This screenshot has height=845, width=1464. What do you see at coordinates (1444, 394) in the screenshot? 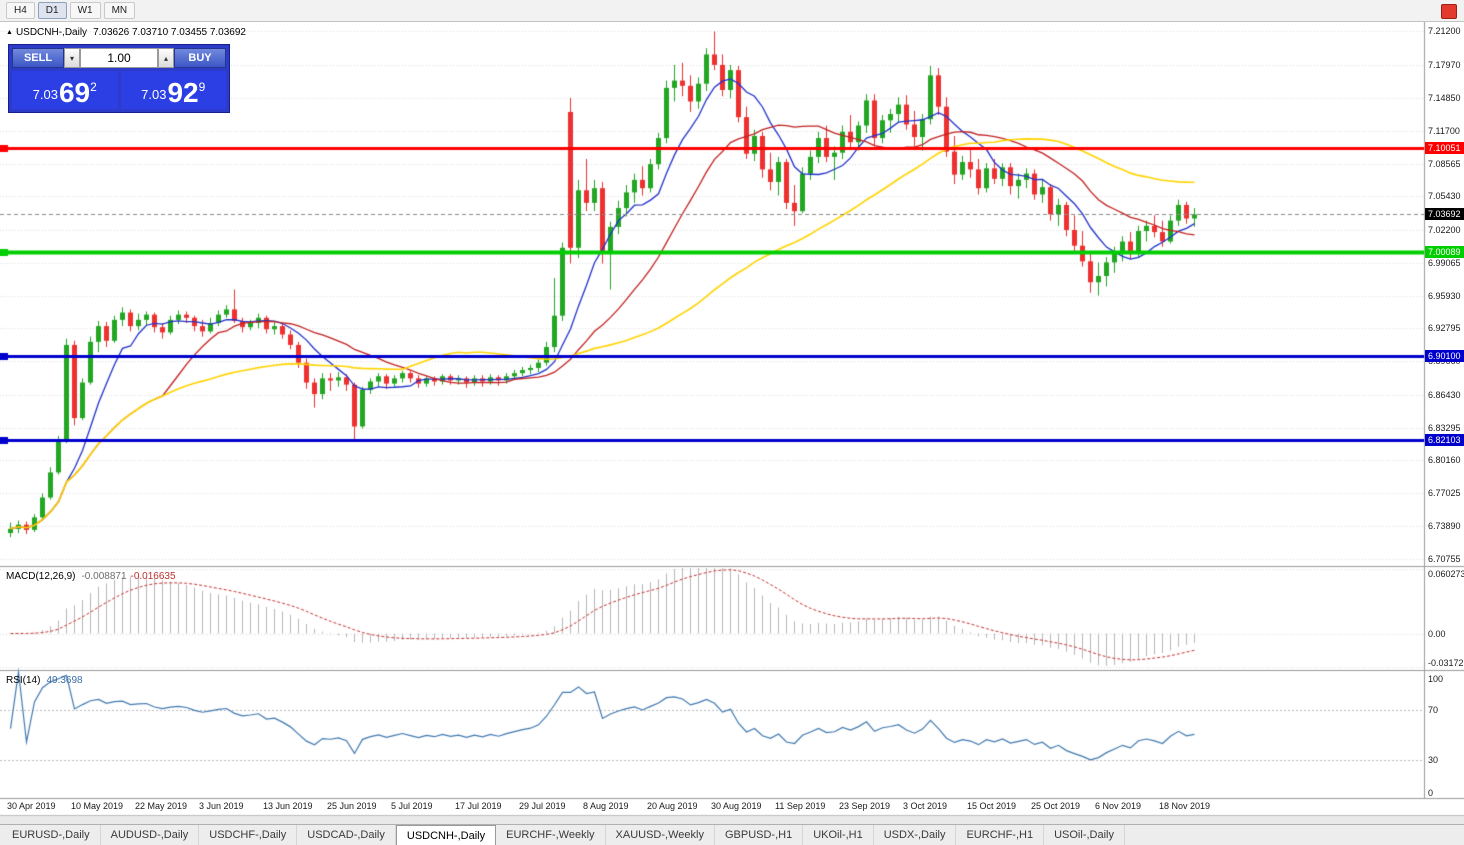
I see `price-axis-label: 6.86430` at bounding box center [1444, 394].